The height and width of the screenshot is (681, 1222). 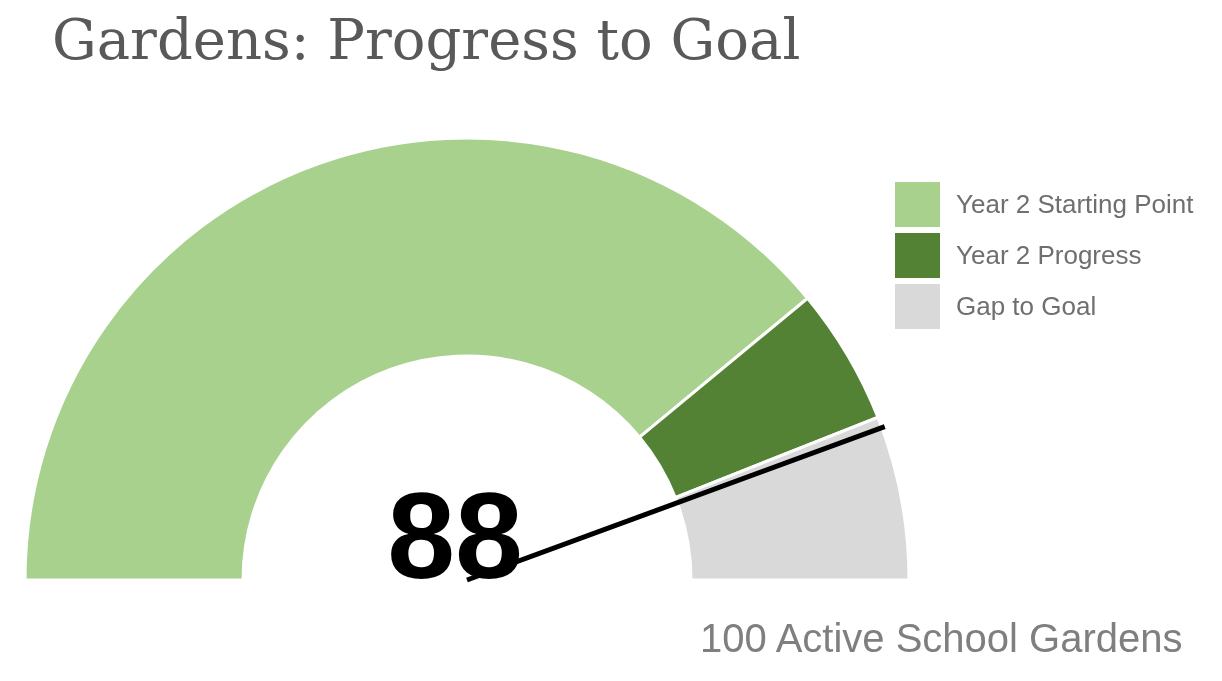 I want to click on text: 88, so click(x=455, y=536).